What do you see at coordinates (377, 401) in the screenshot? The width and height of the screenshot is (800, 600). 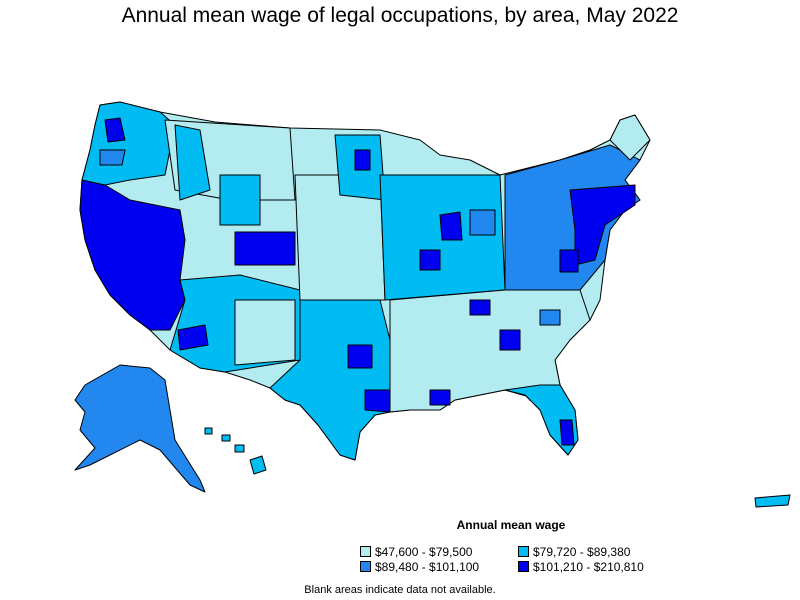 I see `houston-area` at bounding box center [377, 401].